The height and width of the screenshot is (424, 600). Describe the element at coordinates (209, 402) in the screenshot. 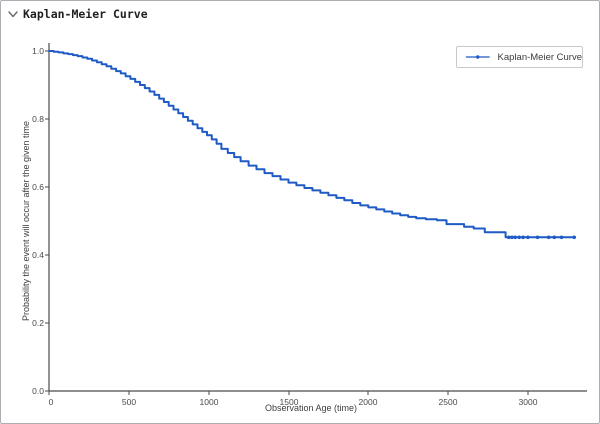

I see `x-tick-label: 1000` at that location.